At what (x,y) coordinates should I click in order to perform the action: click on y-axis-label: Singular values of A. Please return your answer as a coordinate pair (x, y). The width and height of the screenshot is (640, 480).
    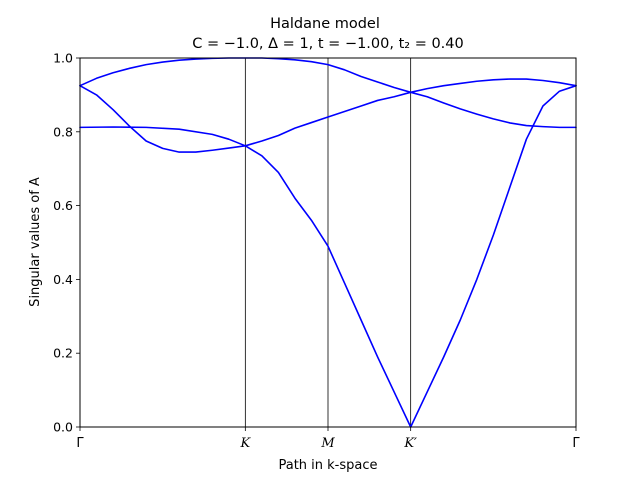
    Looking at the image, I should click on (35, 242).